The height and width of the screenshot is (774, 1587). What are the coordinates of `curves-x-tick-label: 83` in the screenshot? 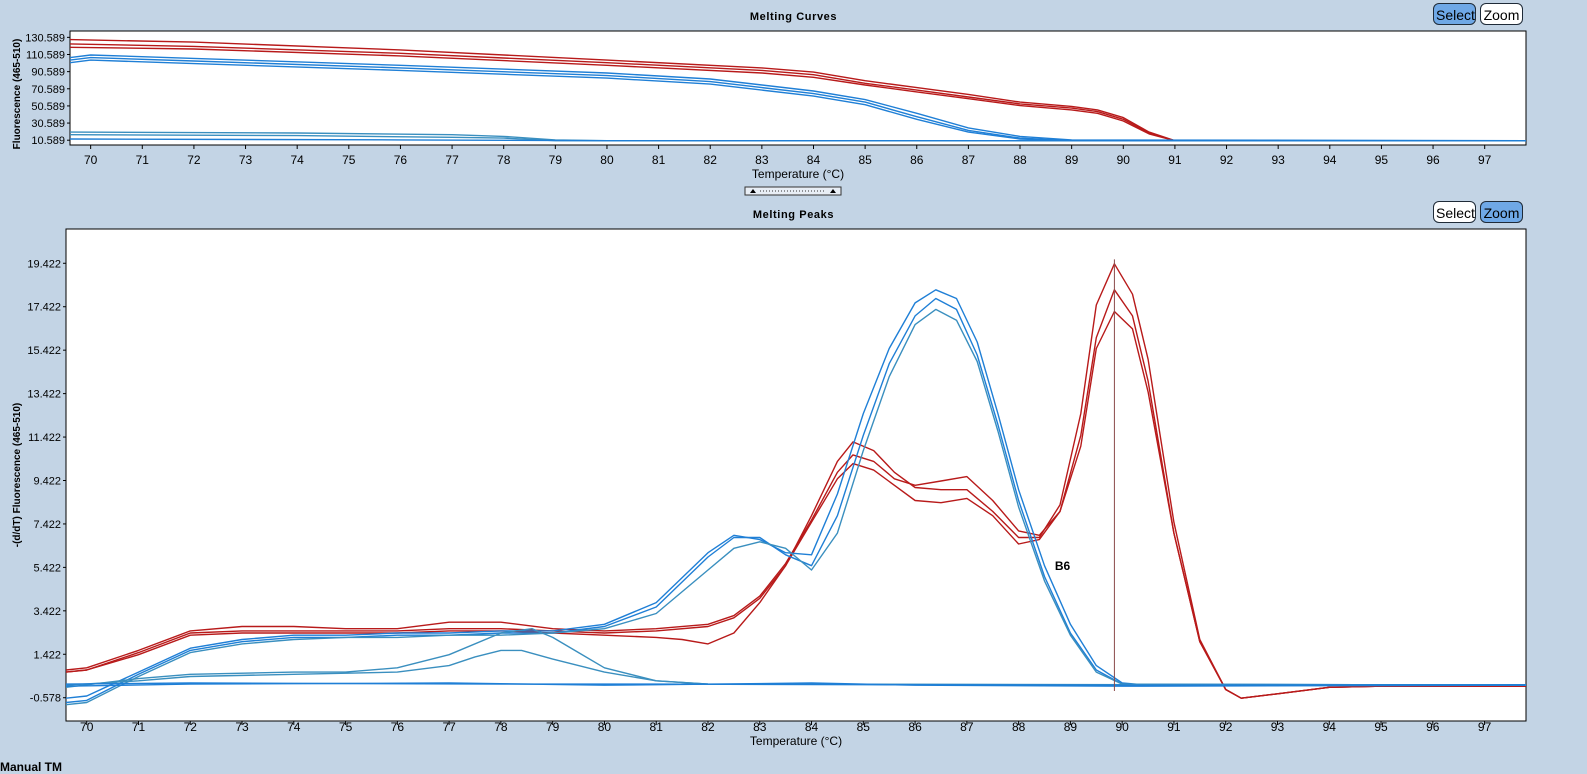 It's located at (762, 160).